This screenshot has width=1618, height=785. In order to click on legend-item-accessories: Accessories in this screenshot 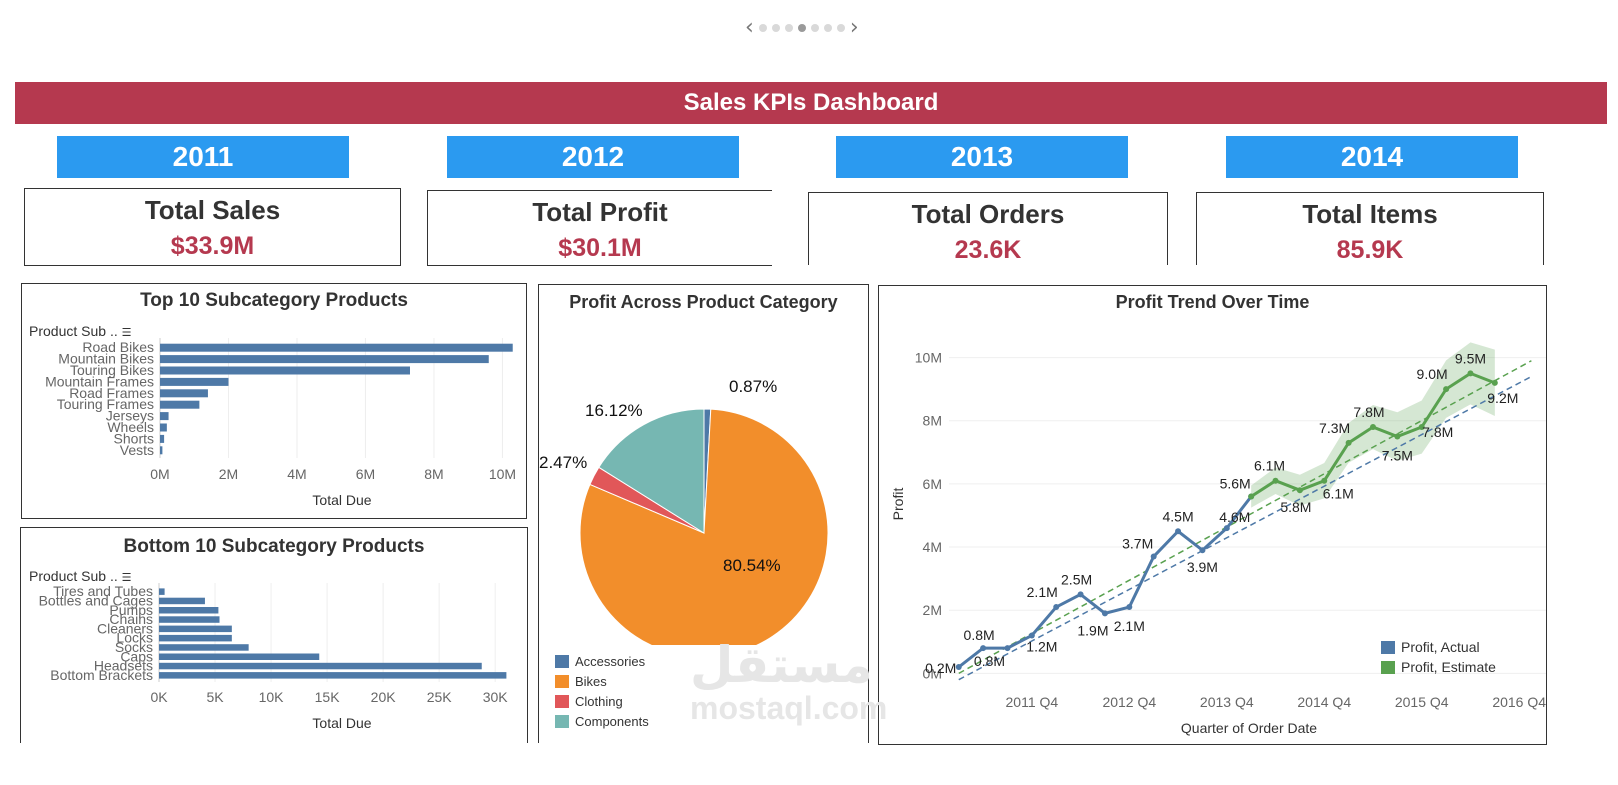, I will do `click(602, 661)`.